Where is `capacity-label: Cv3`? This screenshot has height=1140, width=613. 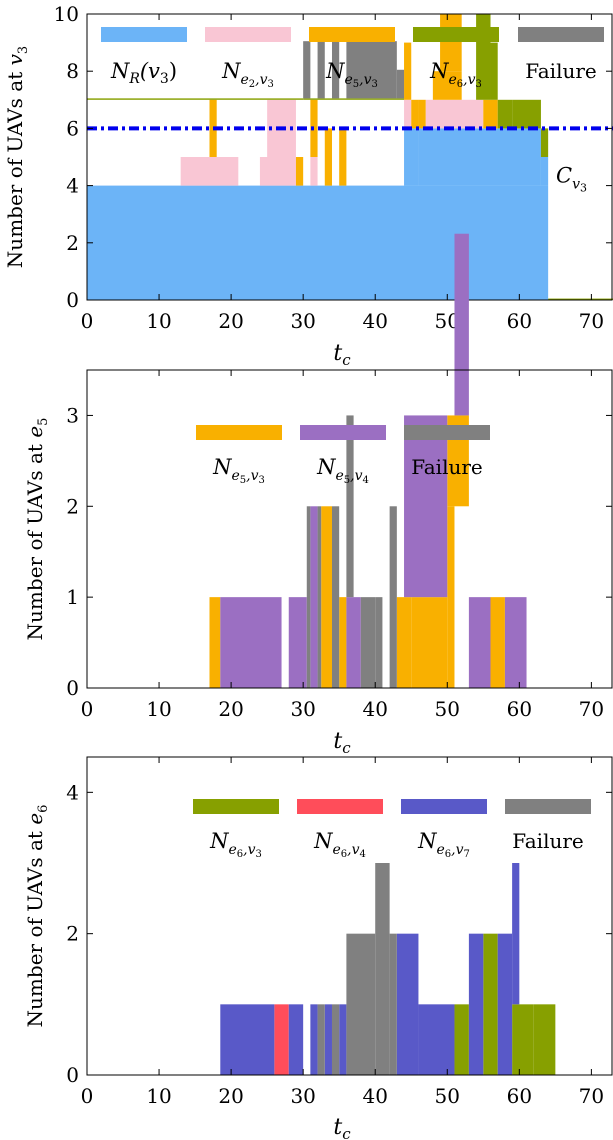
capacity-label: Cv3 is located at coordinates (571, 178).